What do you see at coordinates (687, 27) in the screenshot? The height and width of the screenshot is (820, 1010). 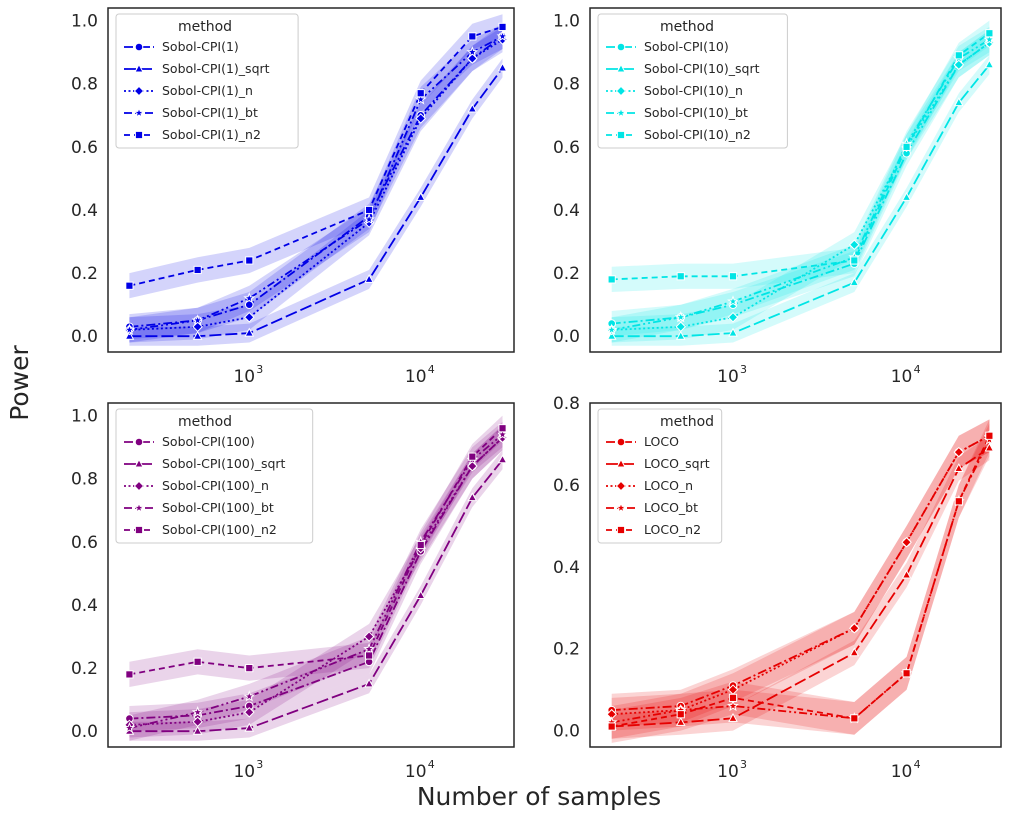 I see `legend-title: method` at bounding box center [687, 27].